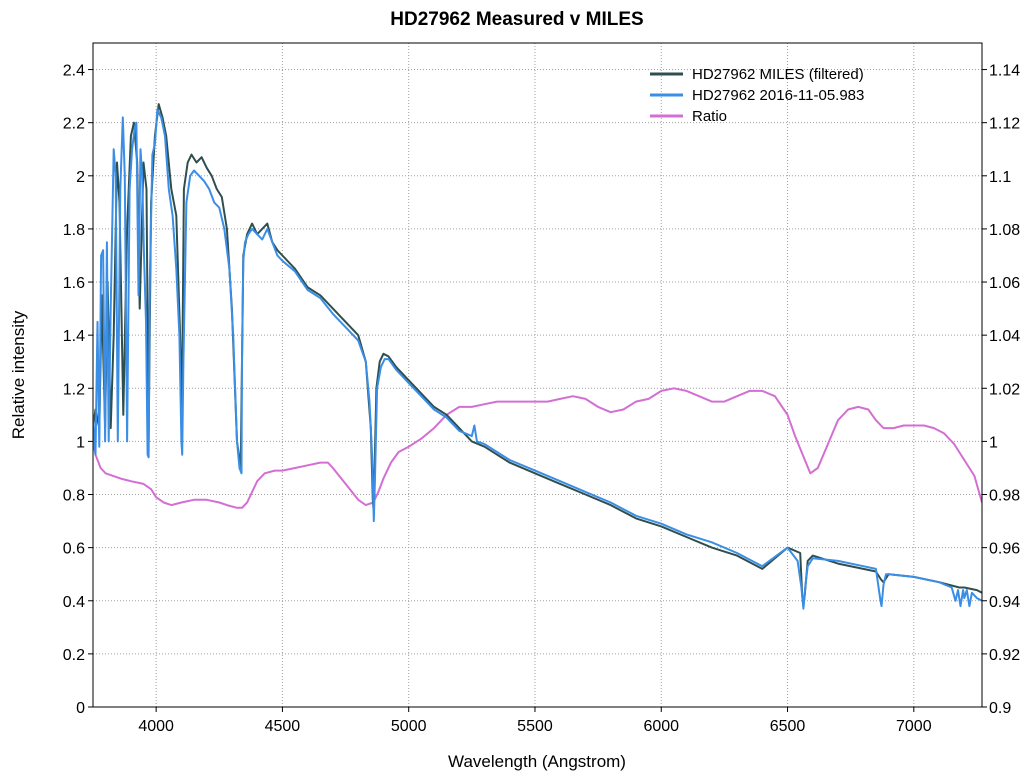 This screenshot has width=1035, height=778. I want to click on y-tick-label: 2.2, so click(74, 124).